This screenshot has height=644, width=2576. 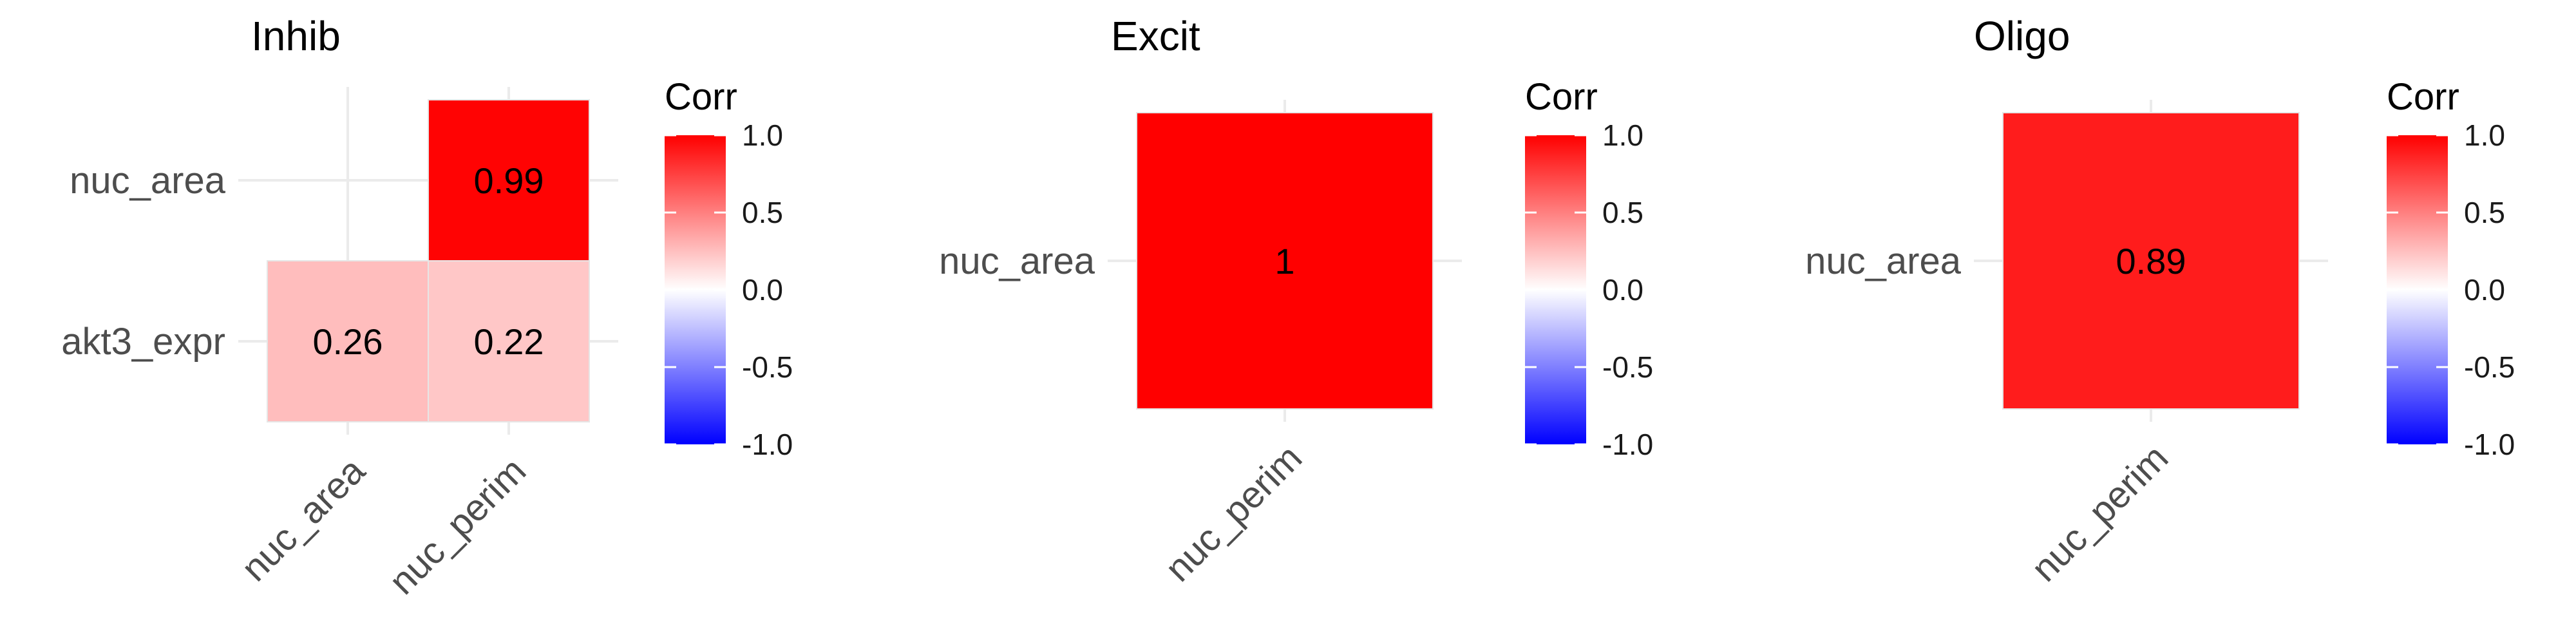 I want to click on cell-value-label: 1, so click(x=1284, y=261).